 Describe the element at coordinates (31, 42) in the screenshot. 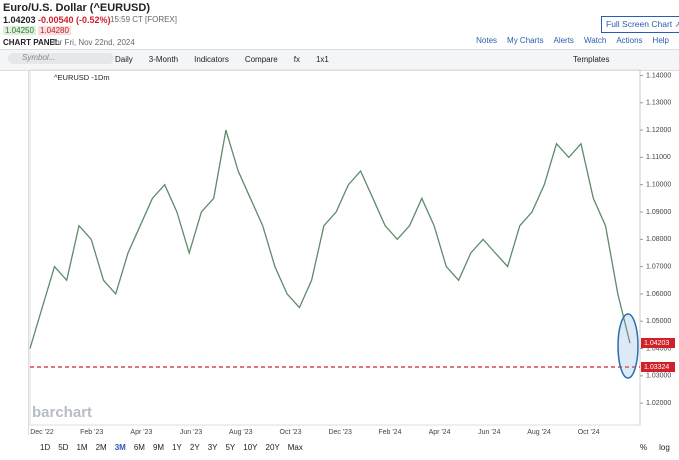

I see `panel: CHART PANEL` at that location.